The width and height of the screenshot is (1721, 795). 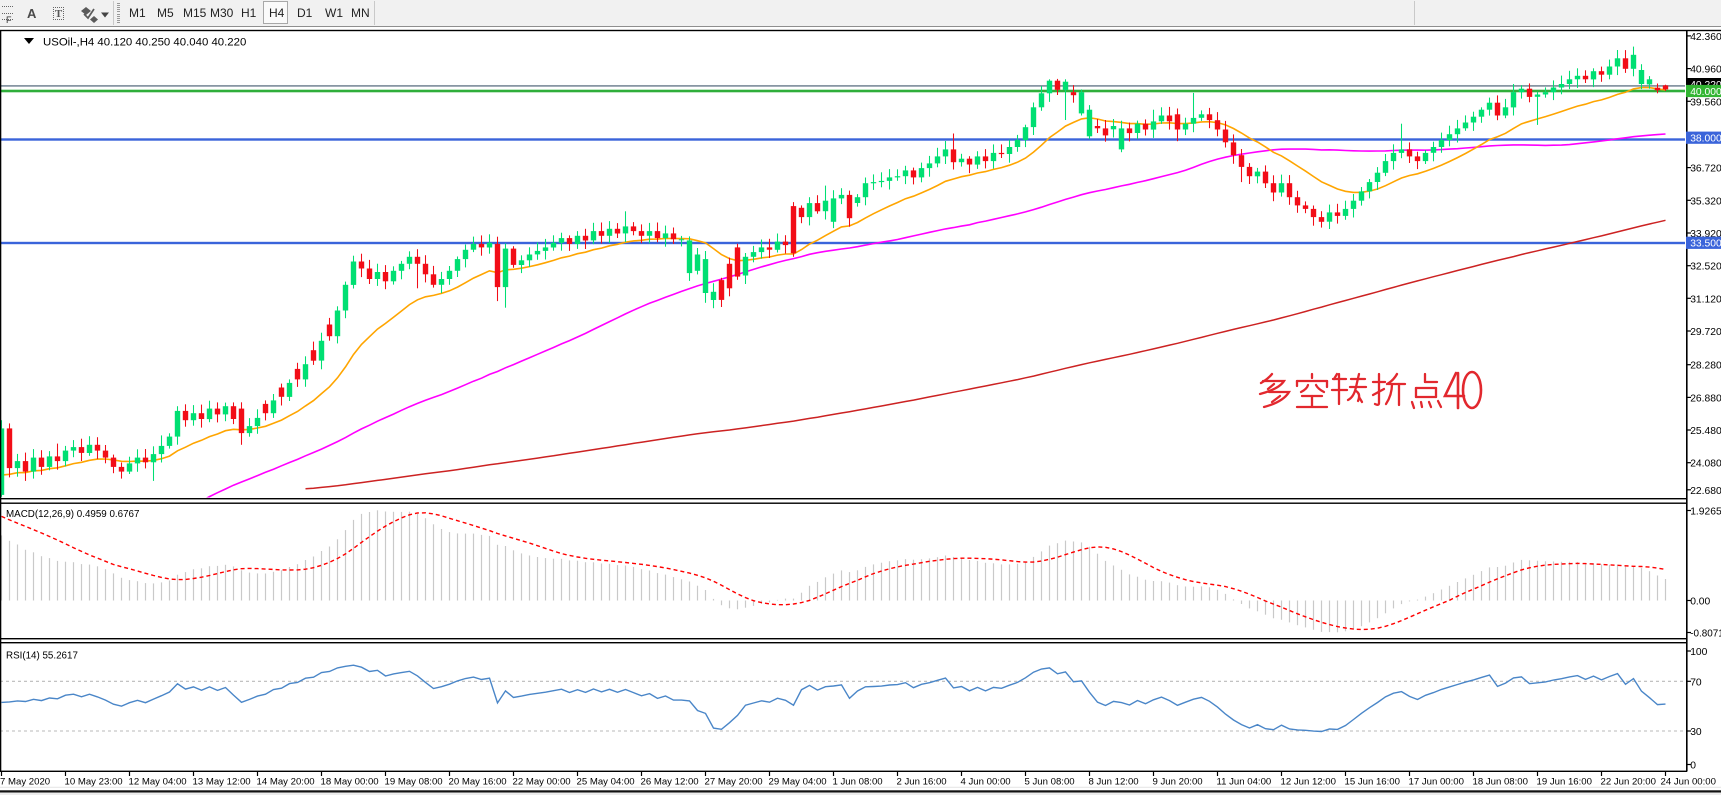 I want to click on svg-text: 32.520, so click(x=1705, y=267).